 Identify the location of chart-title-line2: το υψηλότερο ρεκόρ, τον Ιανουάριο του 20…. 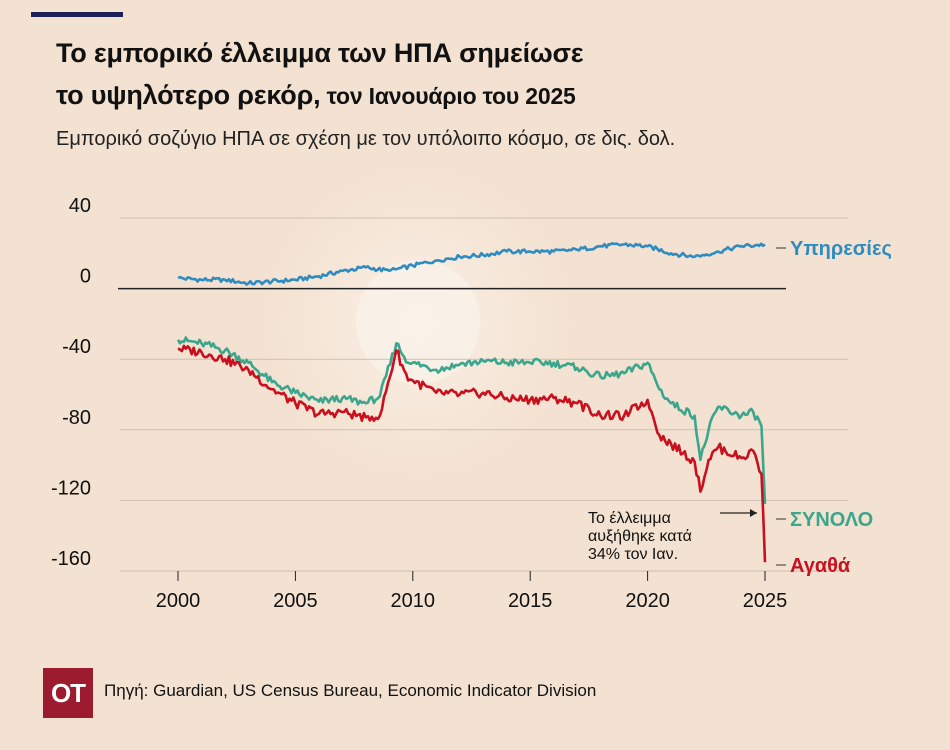
(316, 95).